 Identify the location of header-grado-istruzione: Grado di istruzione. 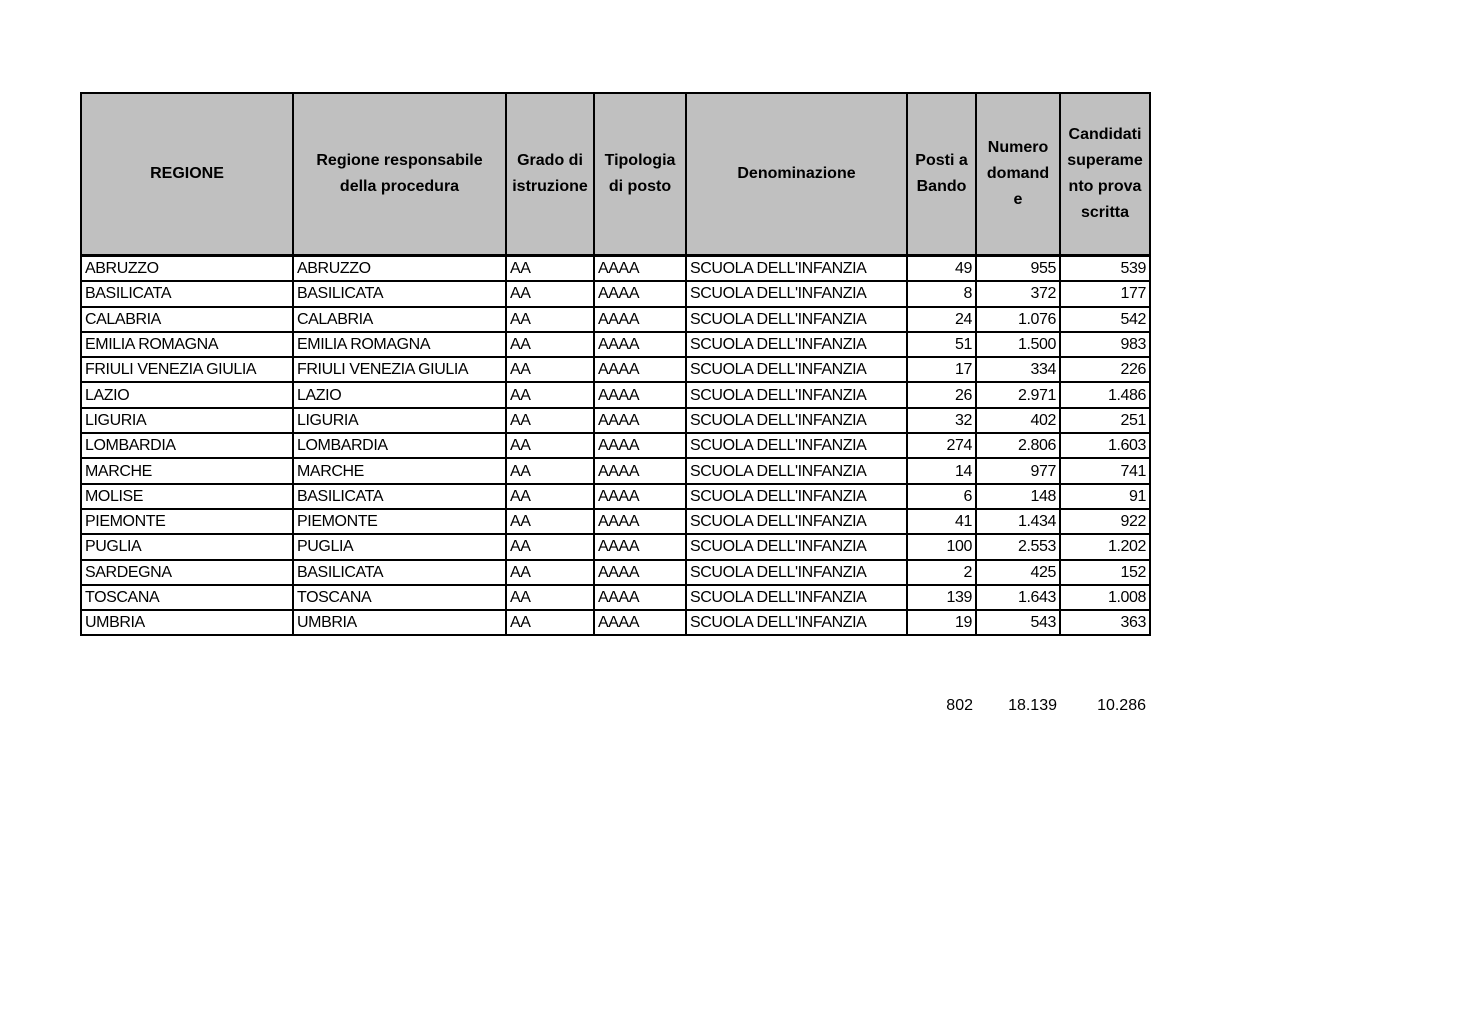
(550, 174).